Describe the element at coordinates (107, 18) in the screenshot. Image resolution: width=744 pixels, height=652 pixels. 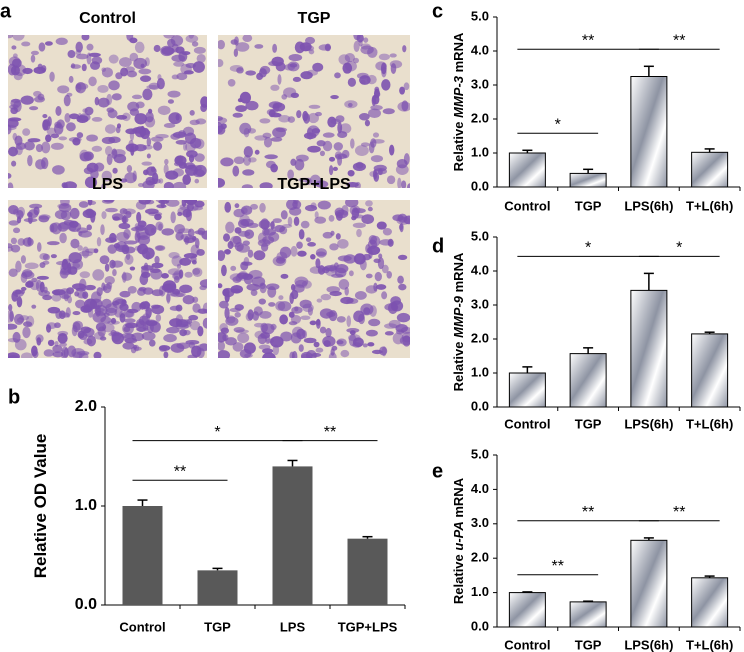
I see `micrograph-label: Control` at that location.